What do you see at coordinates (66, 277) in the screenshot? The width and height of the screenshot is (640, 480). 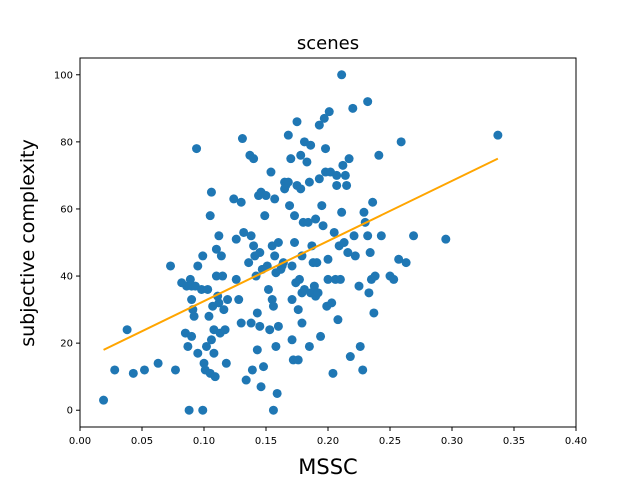 I see `y-tick-label: 40` at bounding box center [66, 277].